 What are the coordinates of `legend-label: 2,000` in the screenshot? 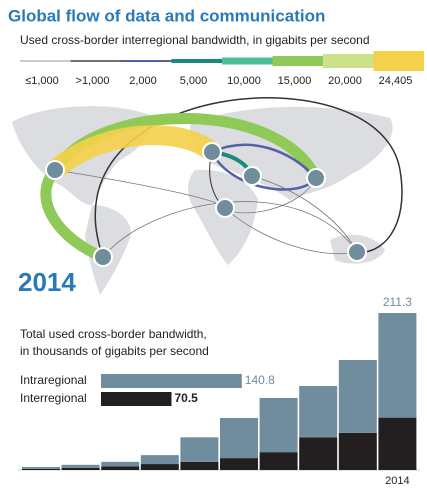 It's located at (143, 81).